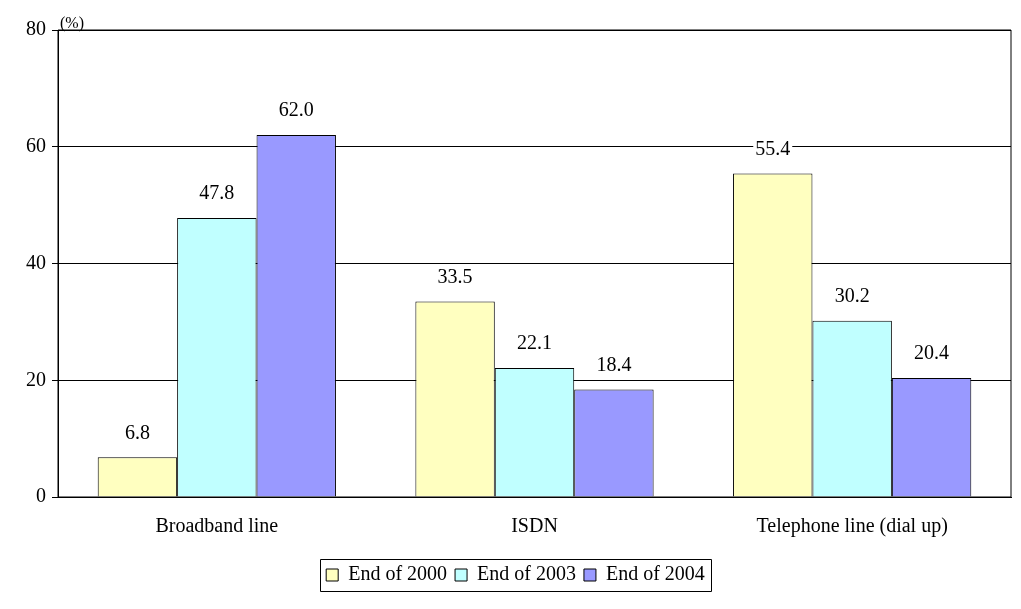 The width and height of the screenshot is (1021, 609). I want to click on x-tick-label: Broadband line, so click(217, 525).